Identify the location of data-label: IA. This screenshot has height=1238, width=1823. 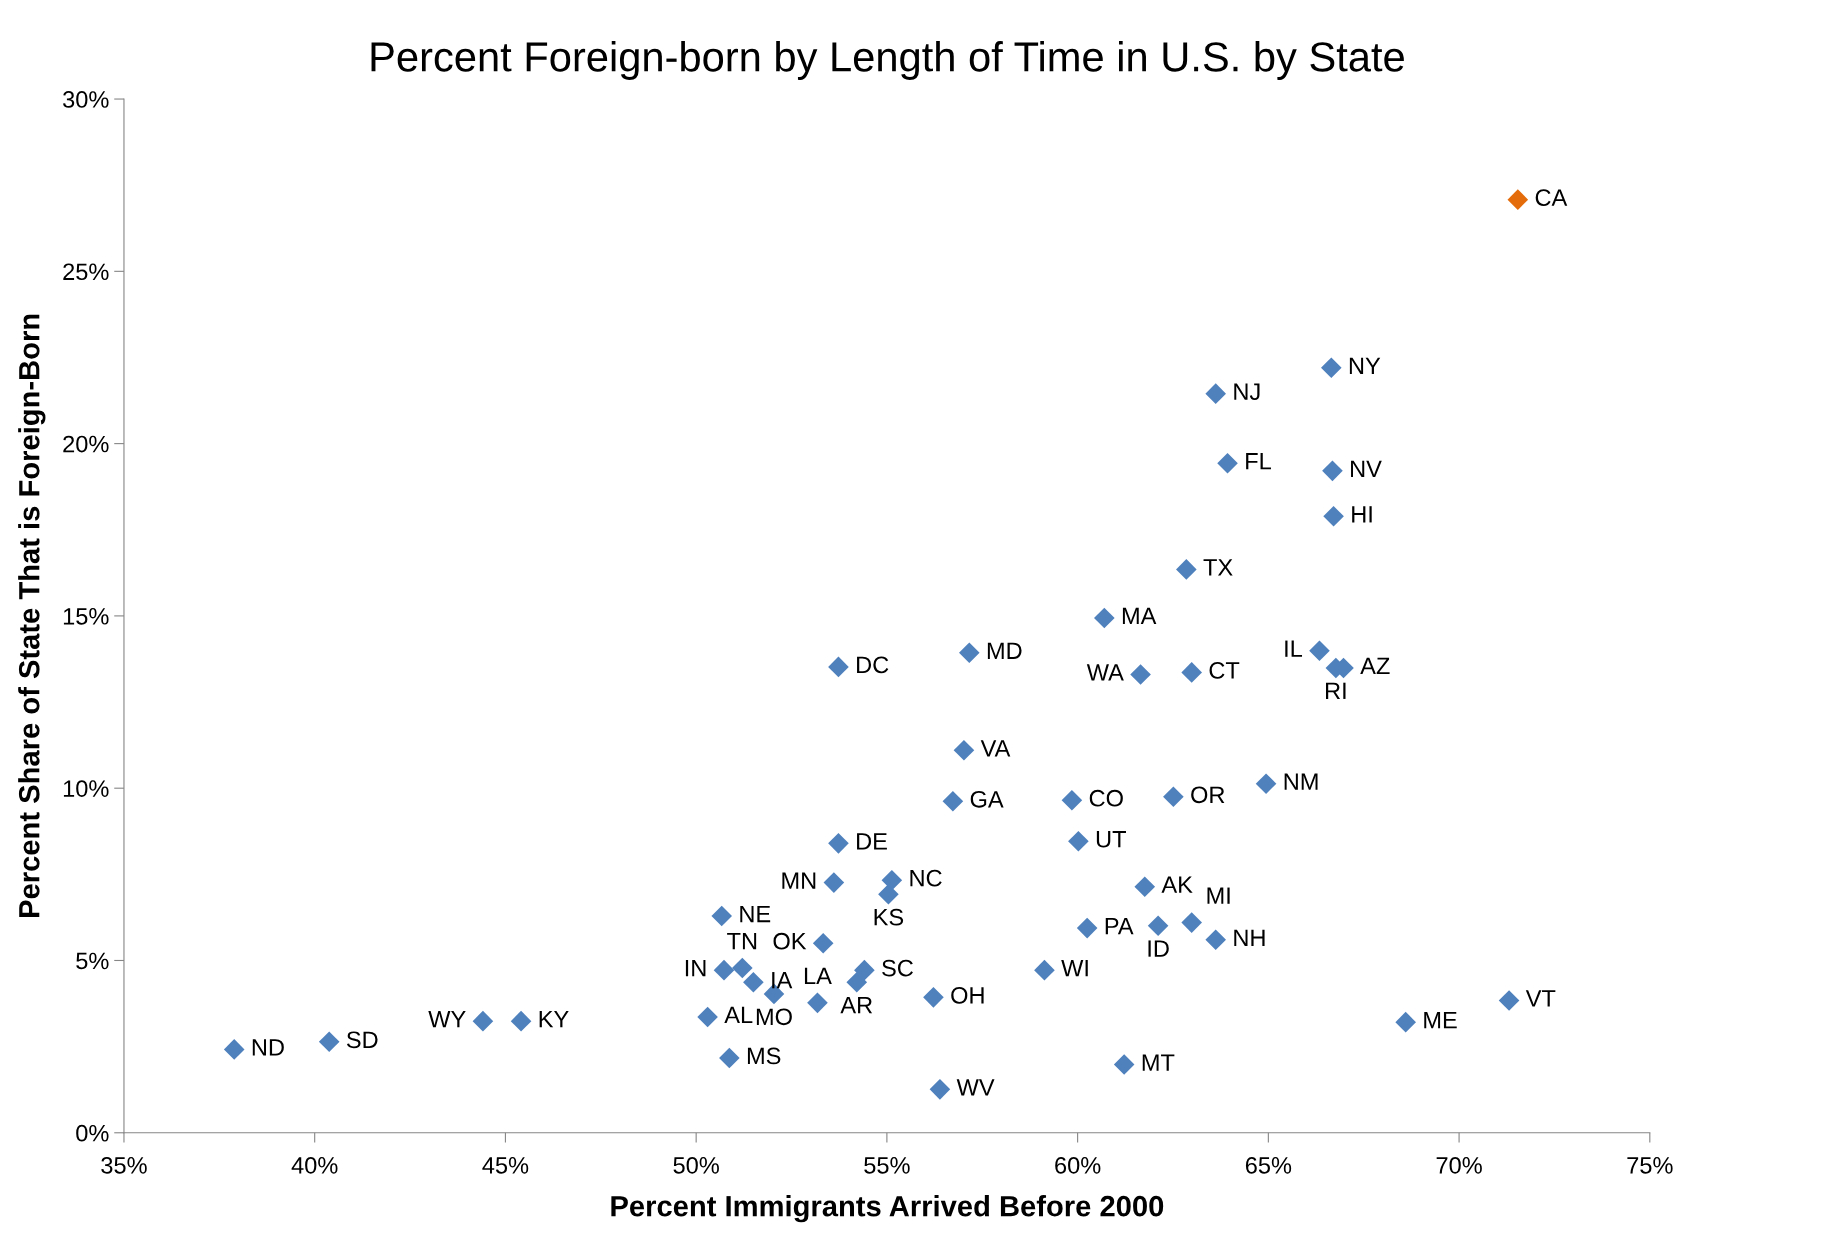
(782, 980).